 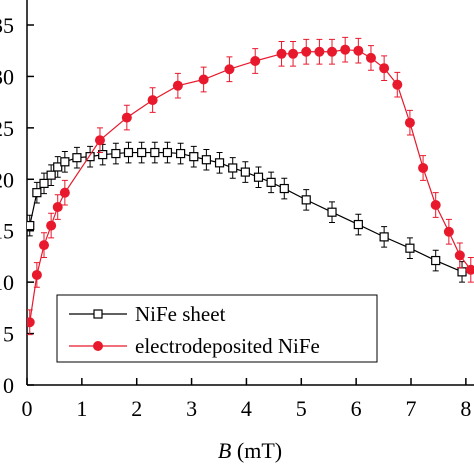 What do you see at coordinates (465, 408) in the screenshot?
I see `x-tick-label: 8` at bounding box center [465, 408].